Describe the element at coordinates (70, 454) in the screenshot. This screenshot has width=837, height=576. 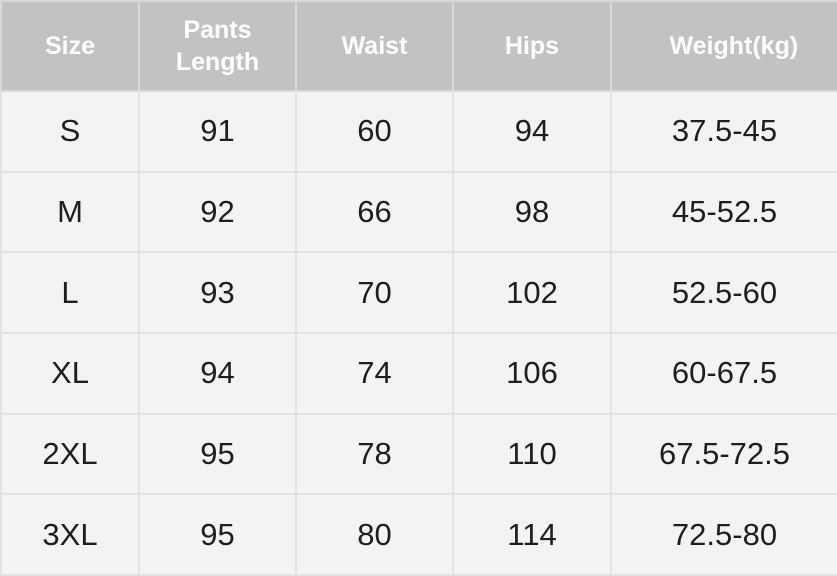
I see `size-cell: 2XL` at that location.